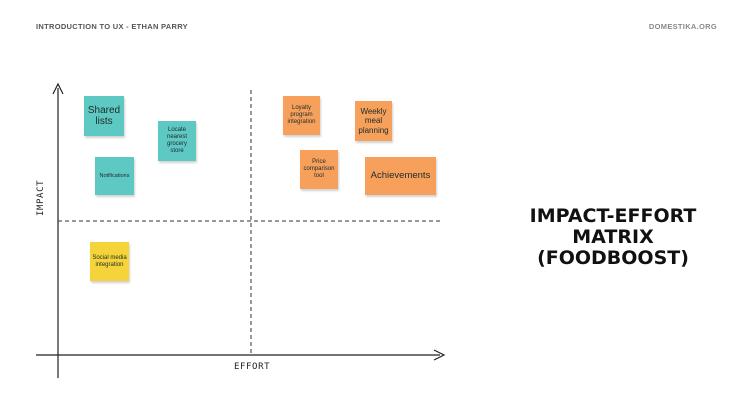 The image size is (747, 420). I want to click on note-price-comparison: Price comparison tool, so click(319, 169).